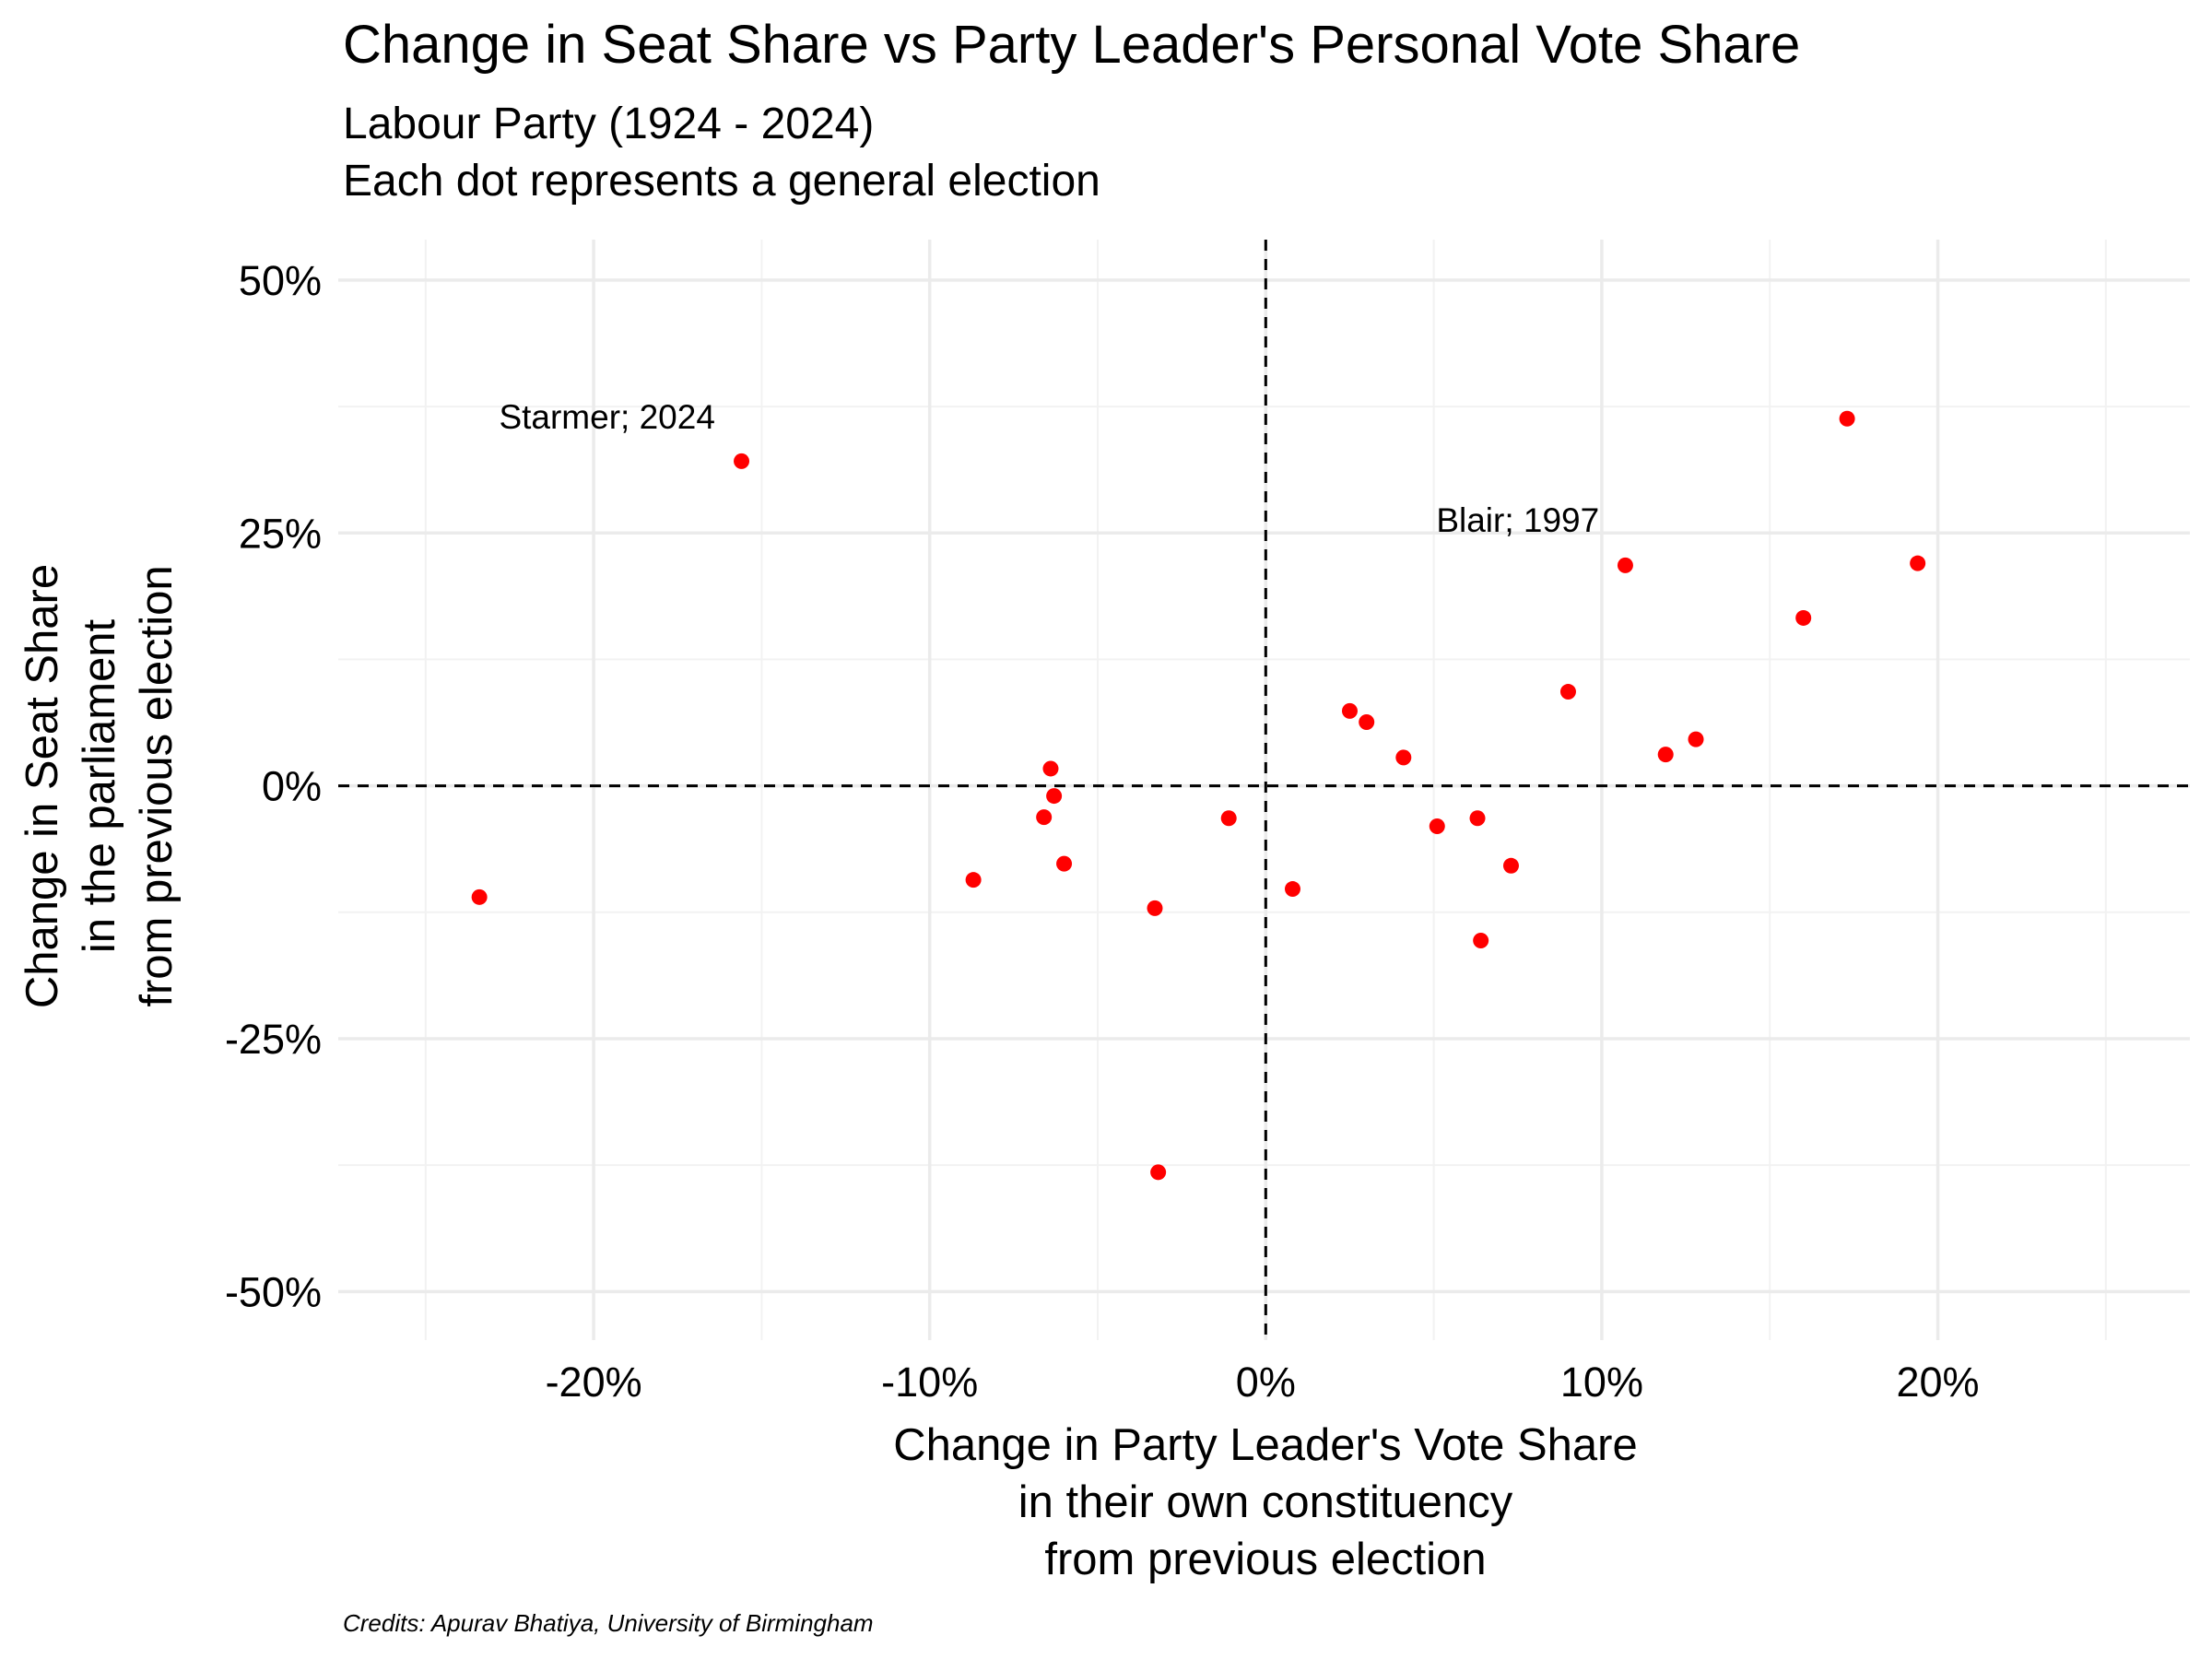  I want to click on x-axis-title: Change in Party Leader's Vote Share, so click(1265, 1445).